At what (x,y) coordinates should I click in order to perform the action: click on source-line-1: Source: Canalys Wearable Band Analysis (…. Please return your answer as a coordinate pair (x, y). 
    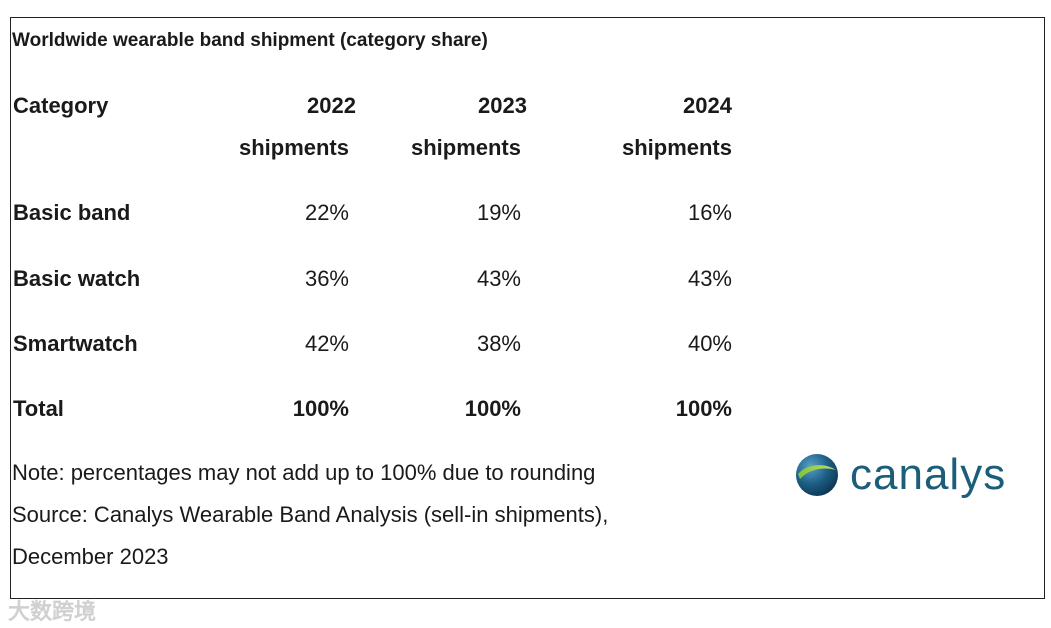
    Looking at the image, I should click on (310, 514).